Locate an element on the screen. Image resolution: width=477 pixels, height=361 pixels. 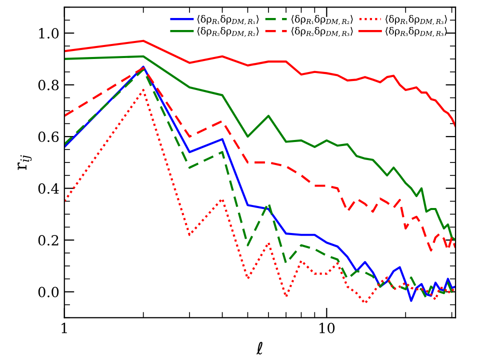
y-axis-title: r$_{ij}$ is located at coordinates (25, 162).